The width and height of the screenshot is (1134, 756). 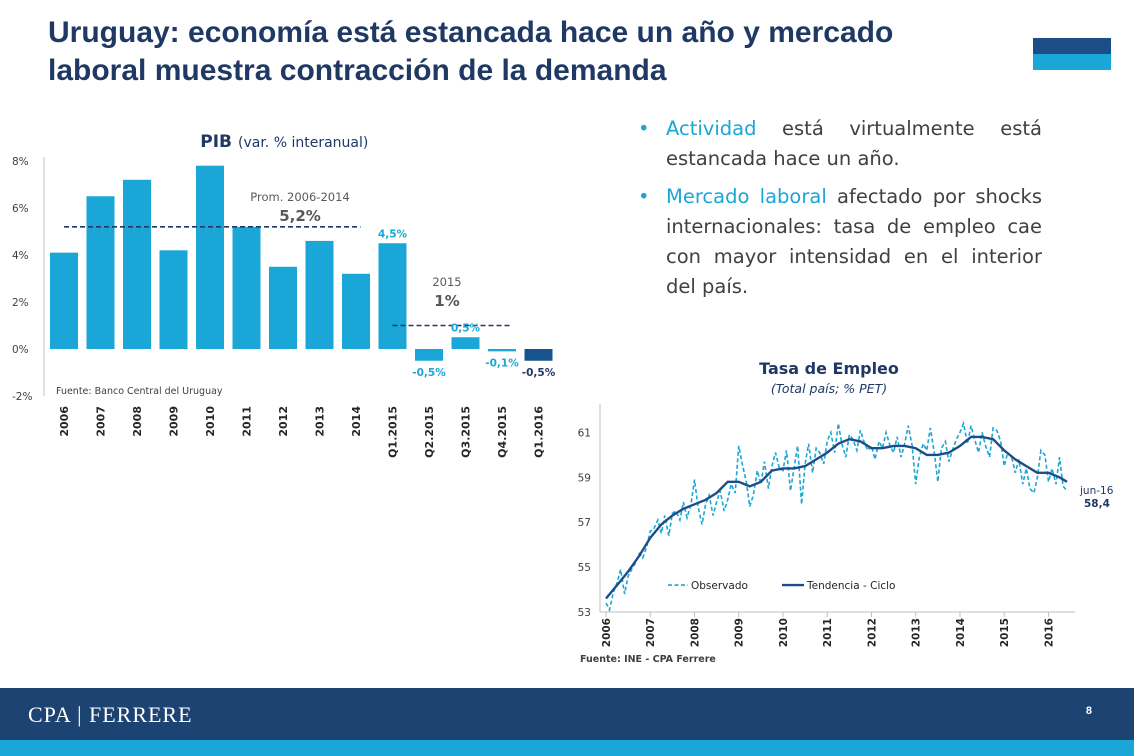 I want to click on pib-y-tick-label: 8%, so click(x=20, y=162).